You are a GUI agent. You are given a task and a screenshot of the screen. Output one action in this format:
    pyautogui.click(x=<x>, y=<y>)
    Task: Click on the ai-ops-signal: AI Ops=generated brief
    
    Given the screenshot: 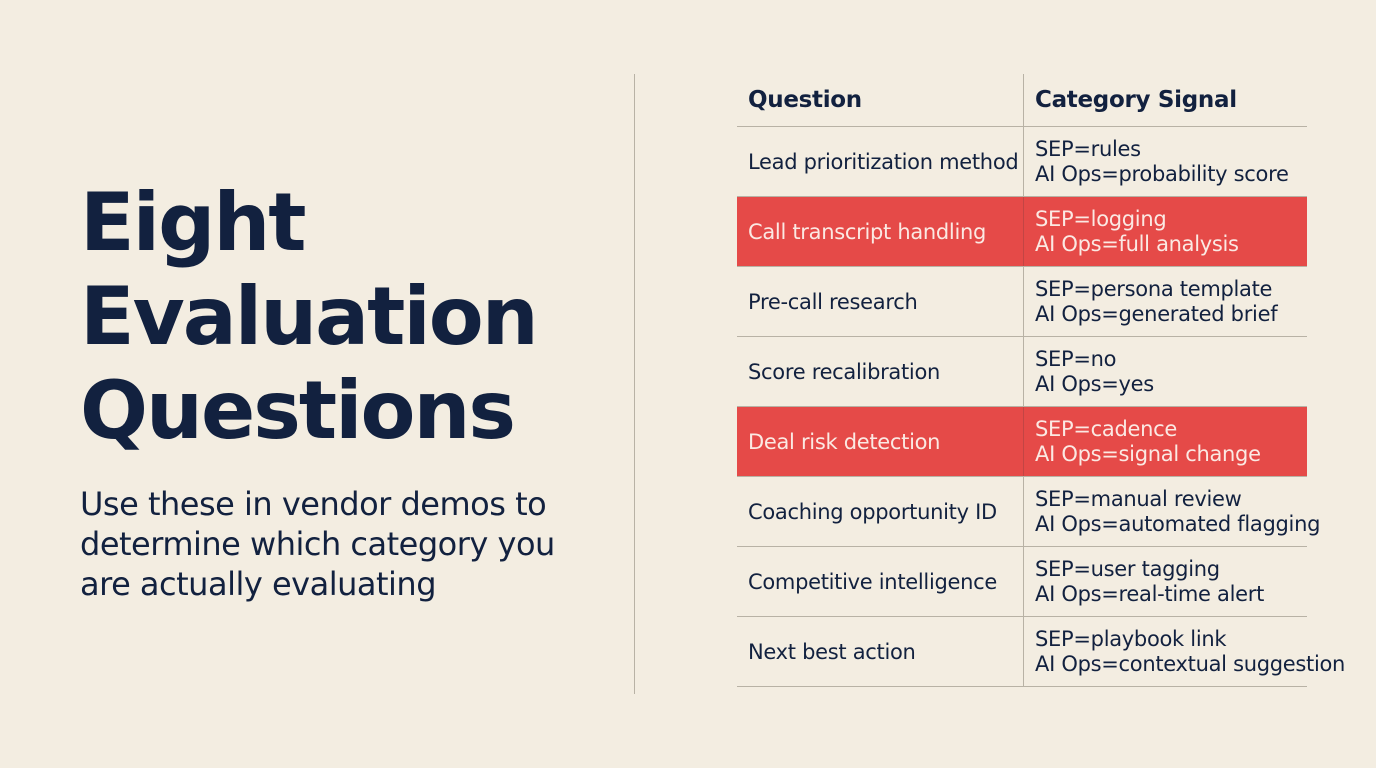 What is the action you would take?
    pyautogui.click(x=1156, y=313)
    